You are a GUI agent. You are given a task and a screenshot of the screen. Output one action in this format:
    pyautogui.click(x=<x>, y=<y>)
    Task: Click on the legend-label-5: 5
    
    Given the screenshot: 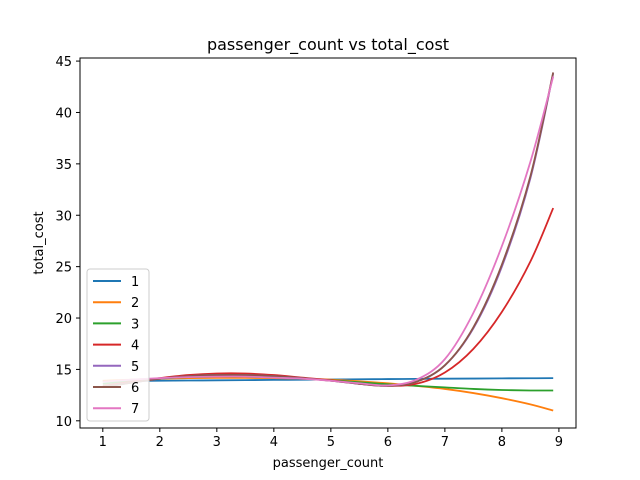 What is the action you would take?
    pyautogui.click(x=135, y=367)
    